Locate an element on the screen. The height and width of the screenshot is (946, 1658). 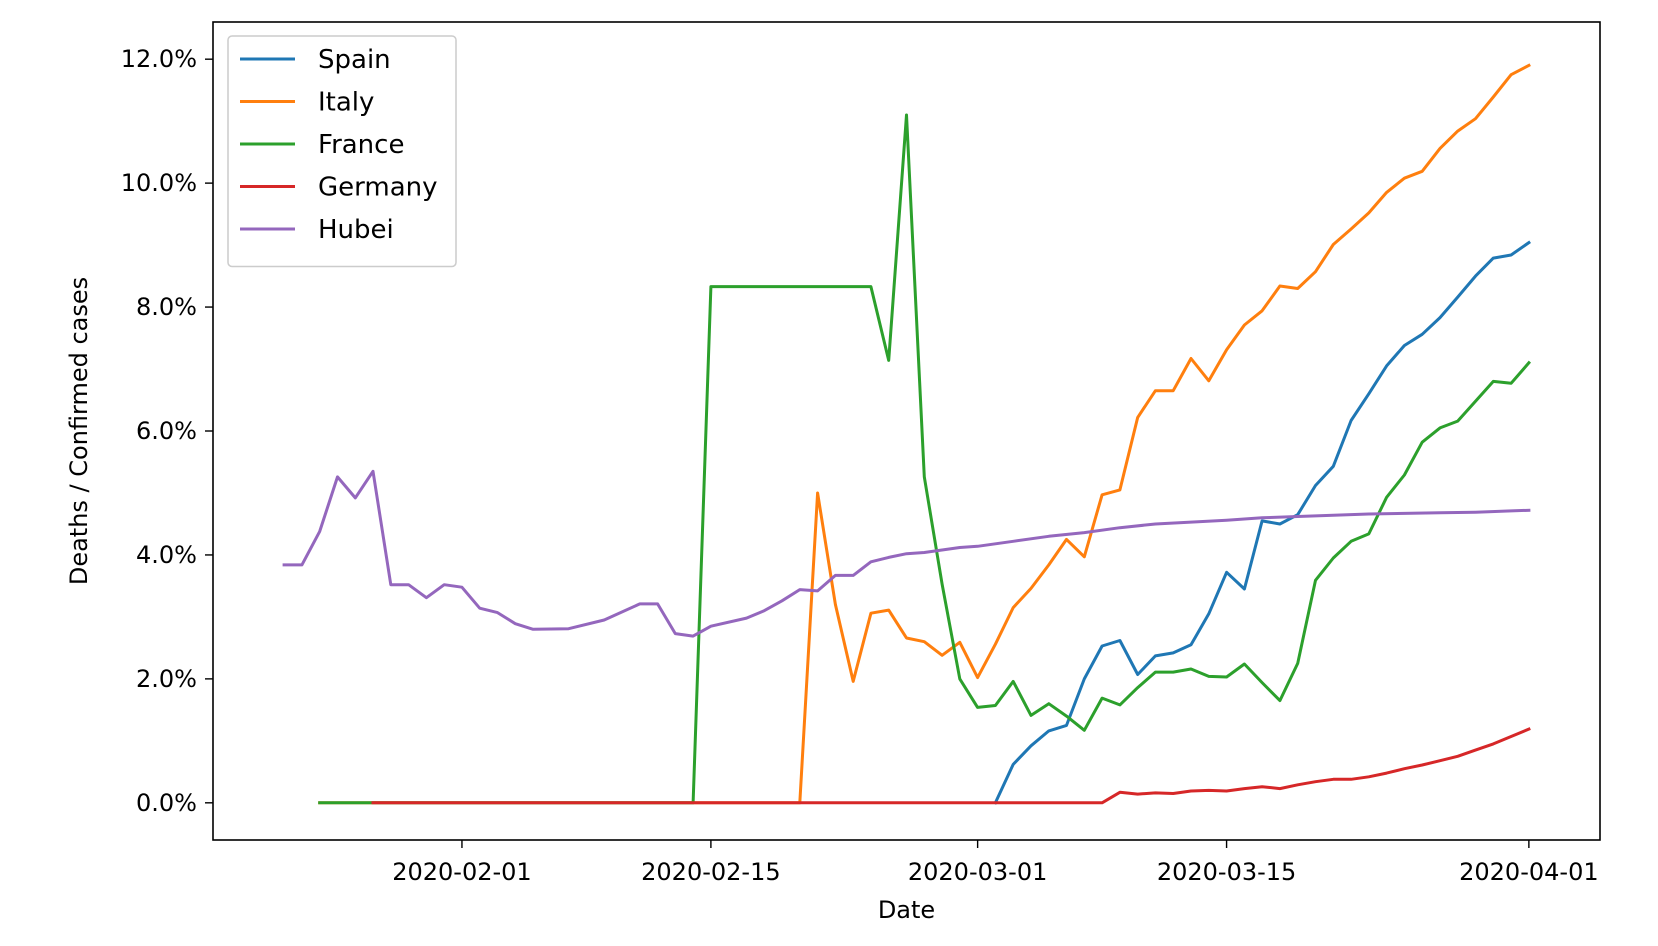
y-tick-label: 0.0% is located at coordinates (166, 803).